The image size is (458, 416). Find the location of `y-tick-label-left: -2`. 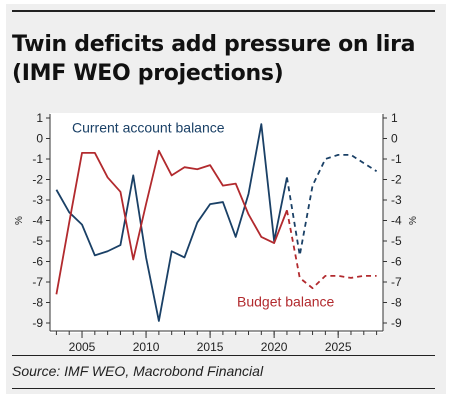

y-tick-label-left: -2 is located at coordinates (37, 180).